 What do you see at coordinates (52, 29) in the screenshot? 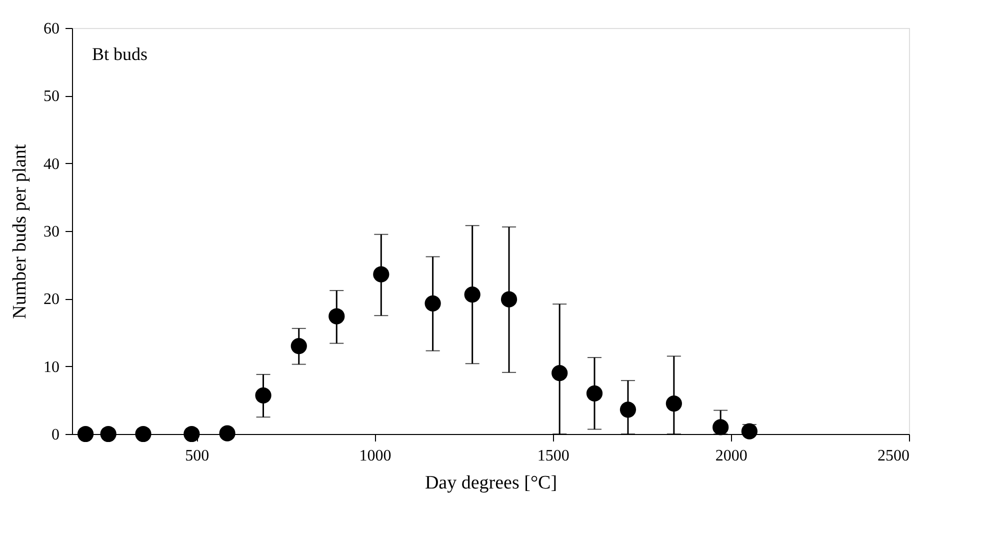
I see `y-tick-label: 60` at bounding box center [52, 29].